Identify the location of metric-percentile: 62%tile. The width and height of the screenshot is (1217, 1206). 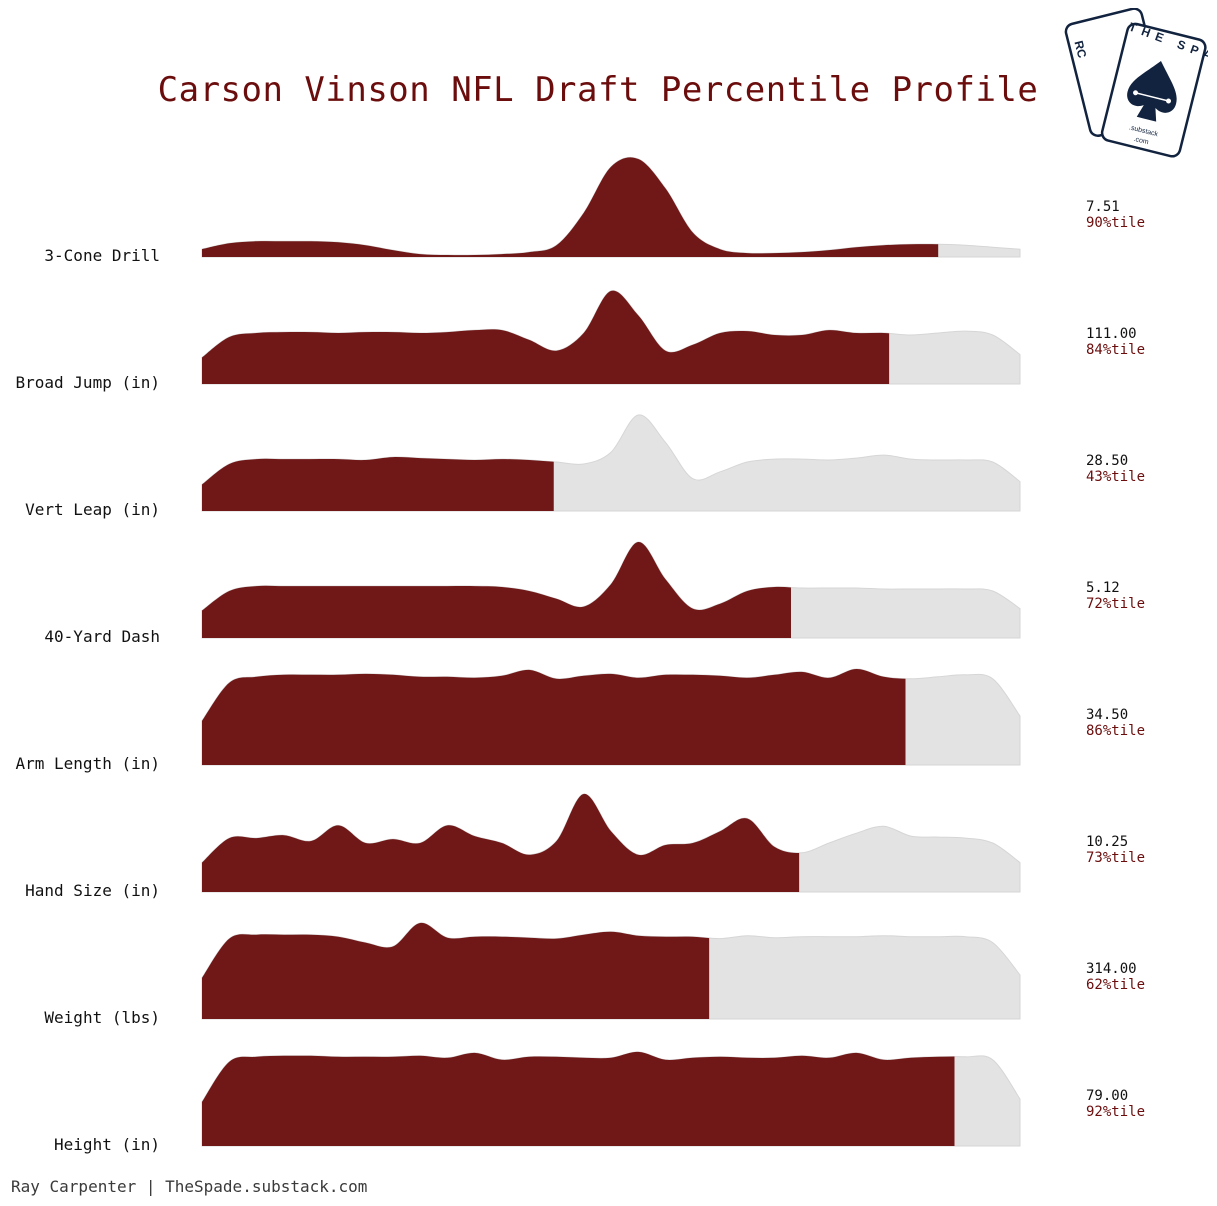
(1115, 985).